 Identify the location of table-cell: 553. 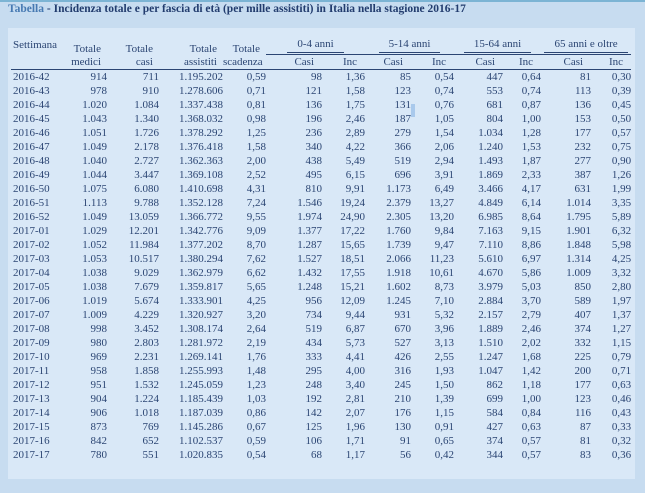
(495, 91).